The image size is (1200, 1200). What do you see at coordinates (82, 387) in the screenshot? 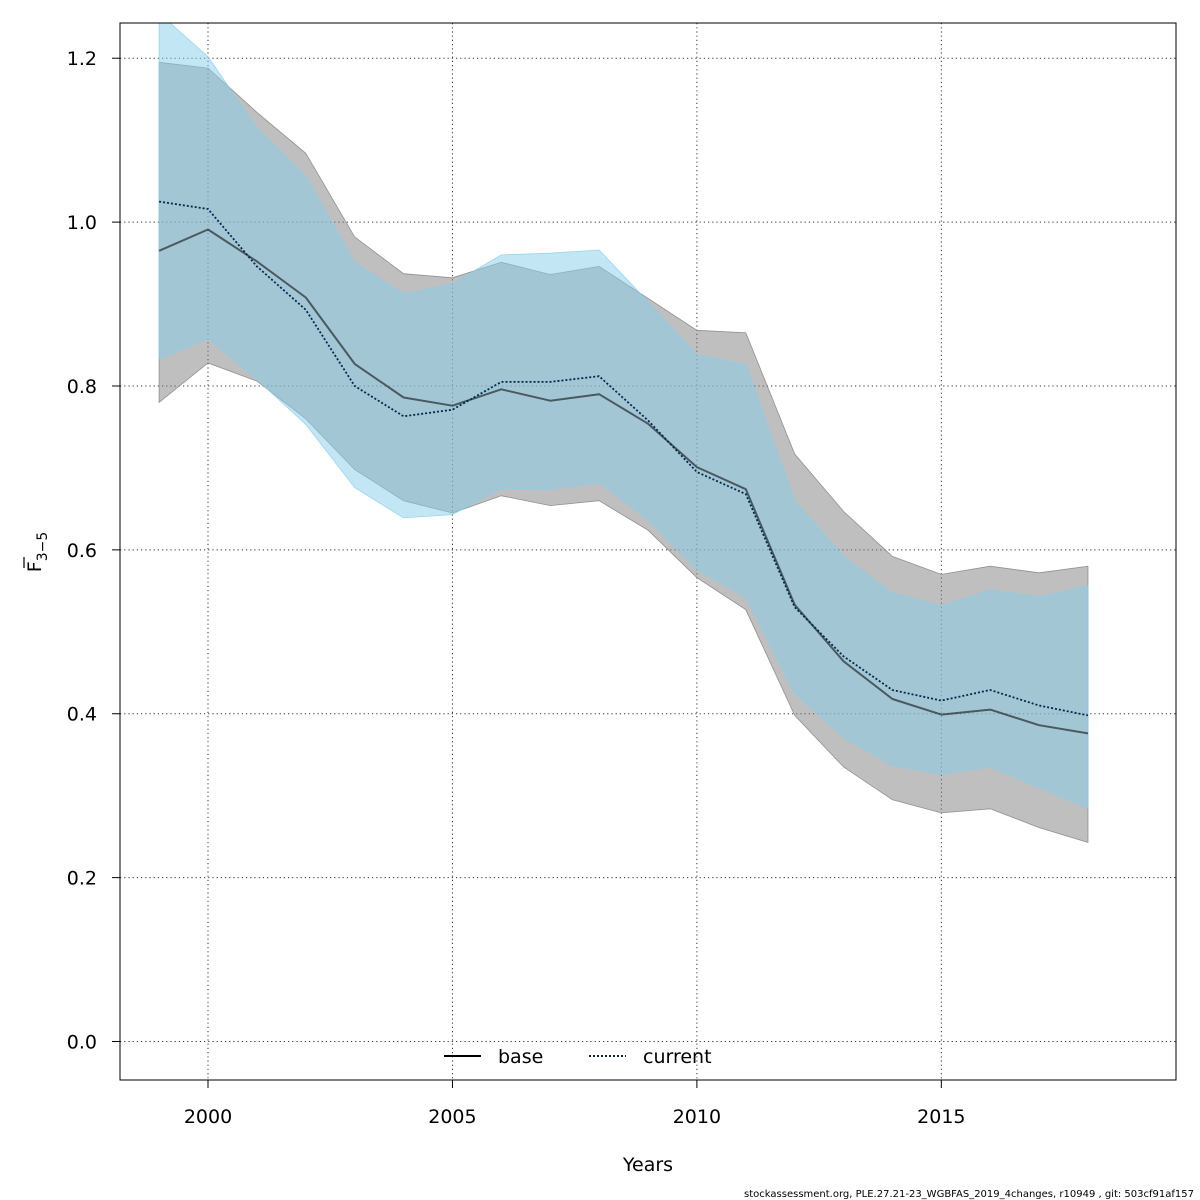
I see `y-tick-label: 0.8` at bounding box center [82, 387].